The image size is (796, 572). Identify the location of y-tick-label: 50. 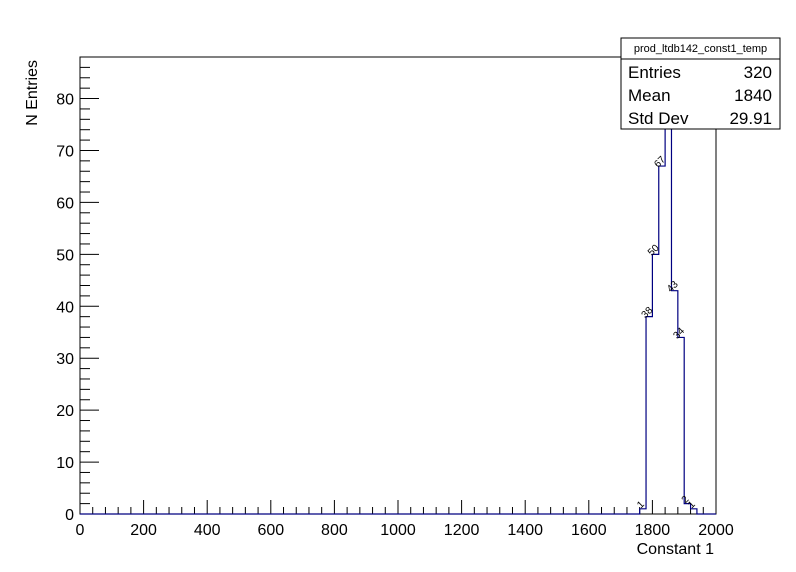
(65, 255).